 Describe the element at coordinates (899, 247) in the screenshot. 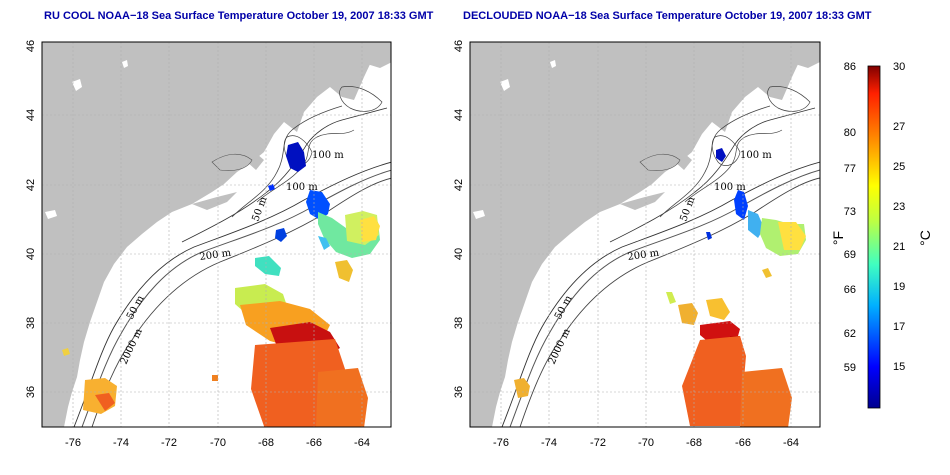

I see `svg-text: 21` at that location.